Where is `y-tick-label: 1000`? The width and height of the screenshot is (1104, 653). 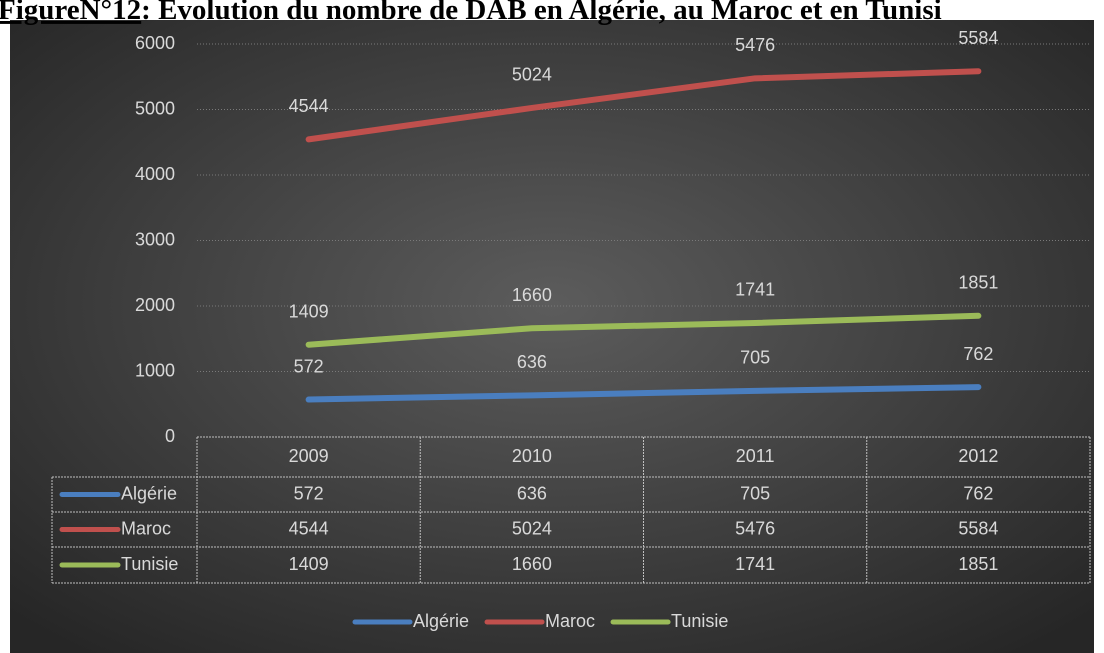
y-tick-label: 1000 is located at coordinates (155, 370).